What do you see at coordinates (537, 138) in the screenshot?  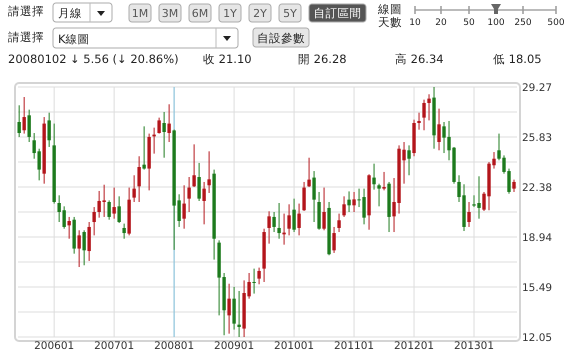 I see `y-tick-label: 25.83` at bounding box center [537, 138].